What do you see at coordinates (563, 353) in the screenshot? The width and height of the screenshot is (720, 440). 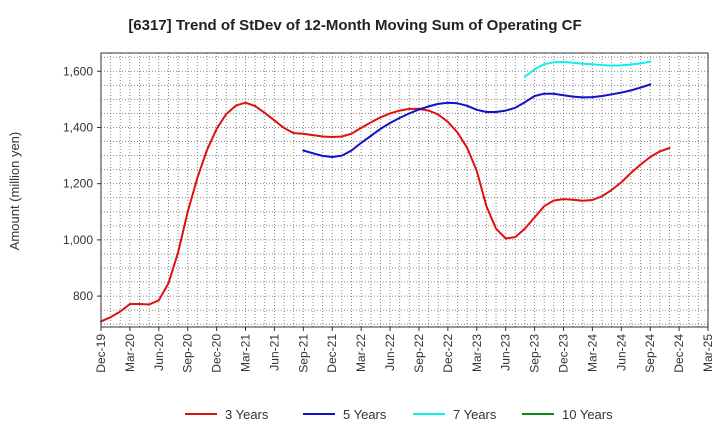 I see `x-tick-label: Dec-23` at bounding box center [563, 353].